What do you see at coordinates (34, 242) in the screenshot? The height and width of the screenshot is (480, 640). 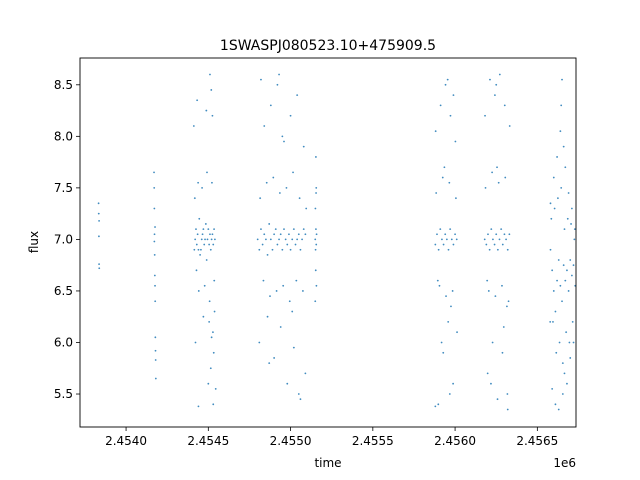 I see `y-axis-label: flux` at bounding box center [34, 242].